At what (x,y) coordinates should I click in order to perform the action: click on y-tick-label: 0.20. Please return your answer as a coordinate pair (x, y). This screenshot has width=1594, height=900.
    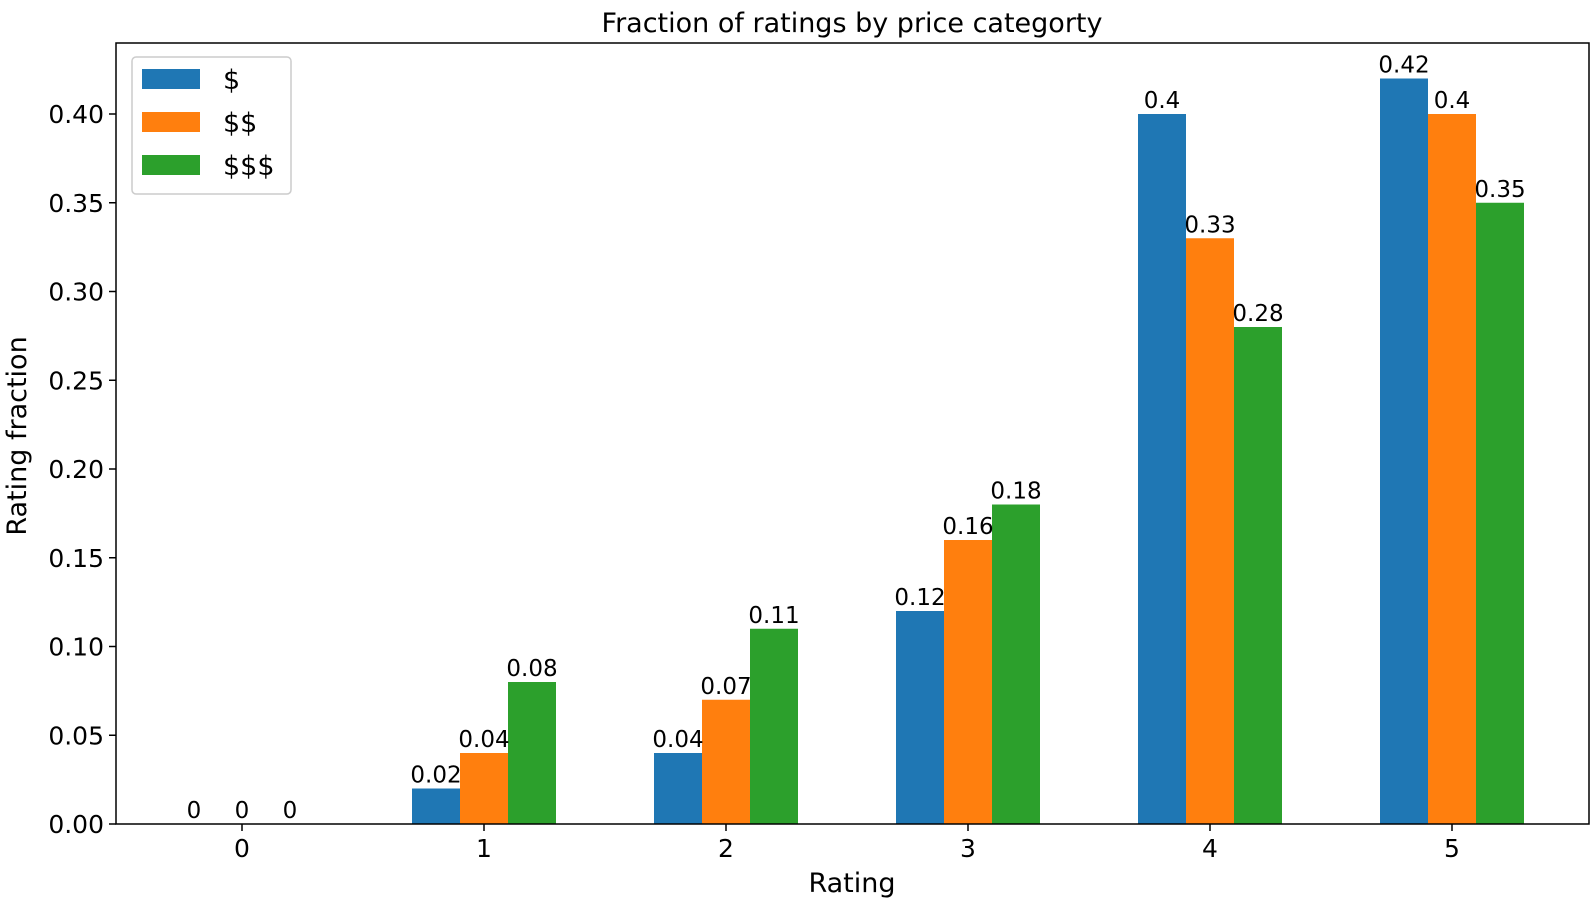
    Looking at the image, I should click on (76, 469).